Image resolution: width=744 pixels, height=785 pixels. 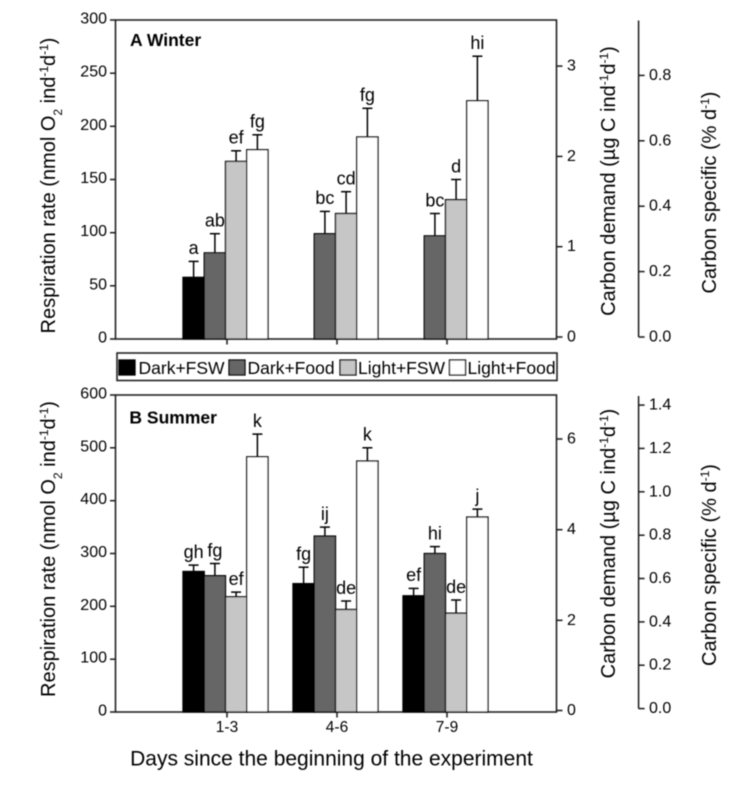 What do you see at coordinates (215, 221) in the screenshot?
I see `svg-text: ab` at bounding box center [215, 221].